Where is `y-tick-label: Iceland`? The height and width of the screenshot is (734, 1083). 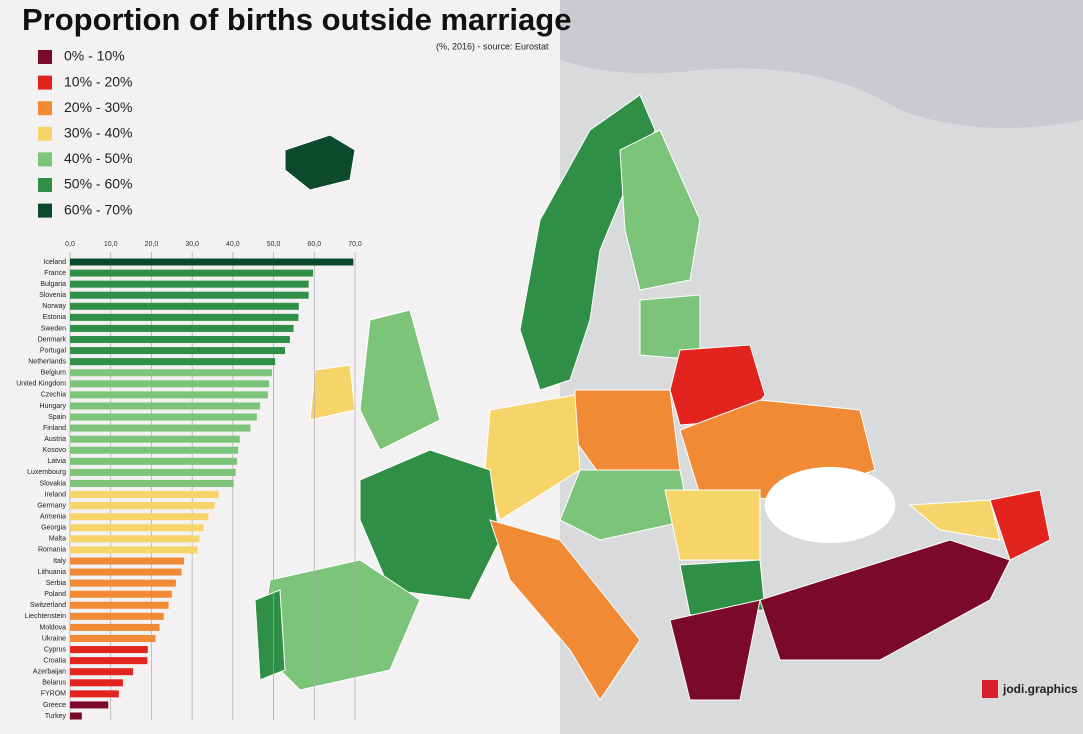 y-tick-label: Iceland is located at coordinates (54, 262).